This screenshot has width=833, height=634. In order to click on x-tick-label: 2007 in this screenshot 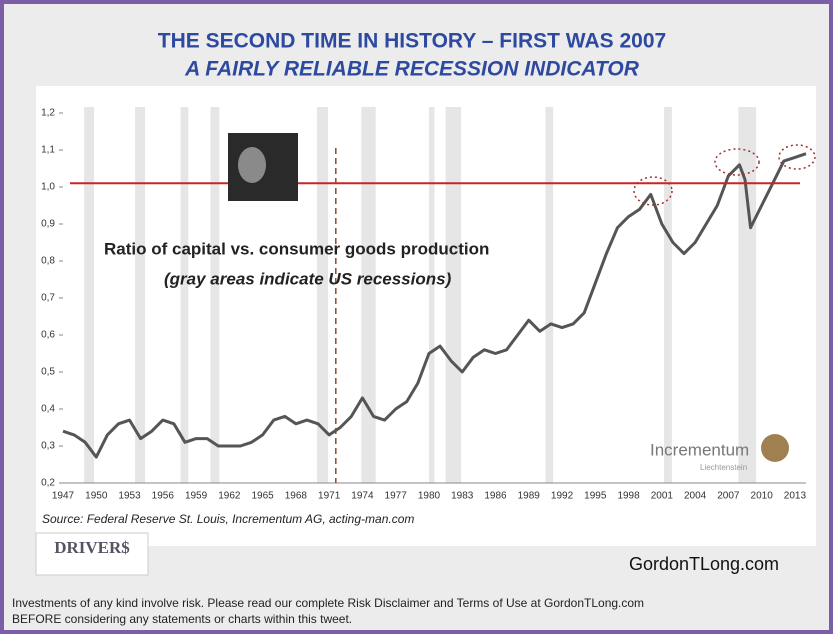, I will do `click(728, 496)`.